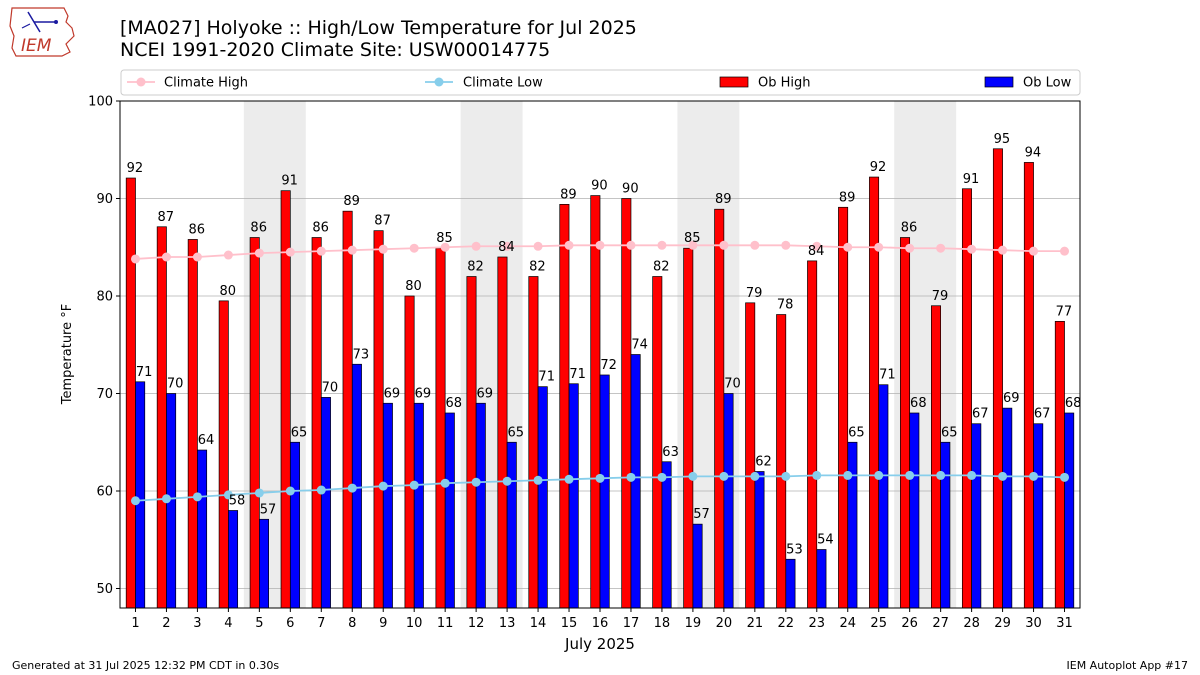 This screenshot has width=1200, height=675. I want to click on logo-text: IEM, so click(36, 46).